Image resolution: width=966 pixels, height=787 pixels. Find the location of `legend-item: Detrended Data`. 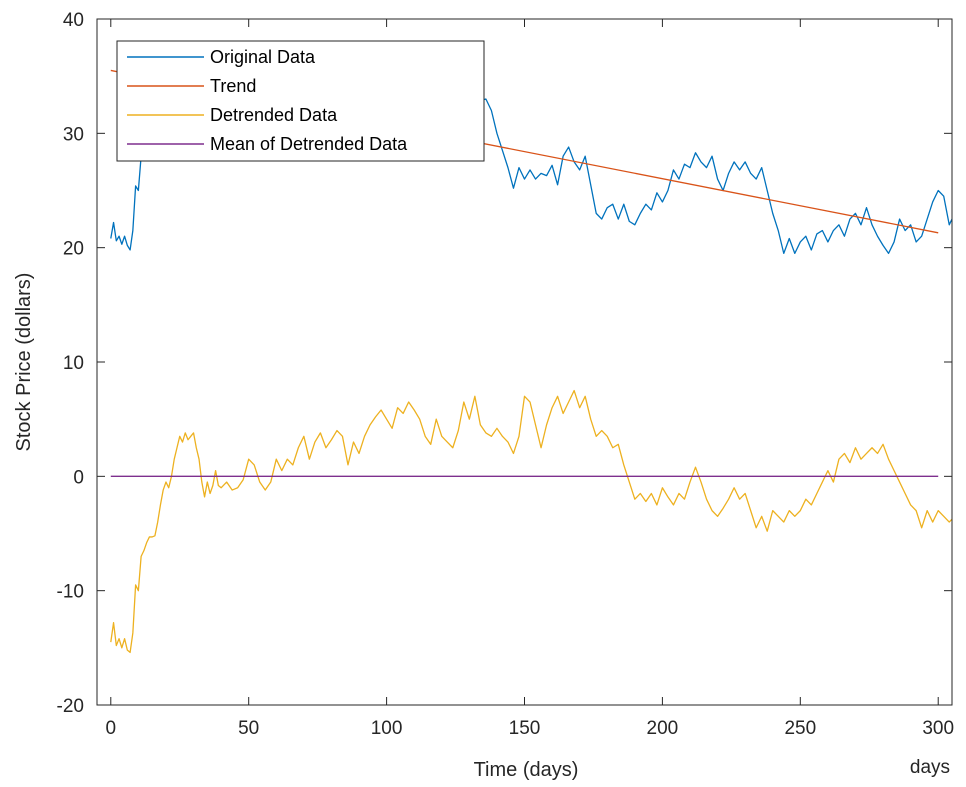

legend-item: Detrended Data is located at coordinates (232, 115).